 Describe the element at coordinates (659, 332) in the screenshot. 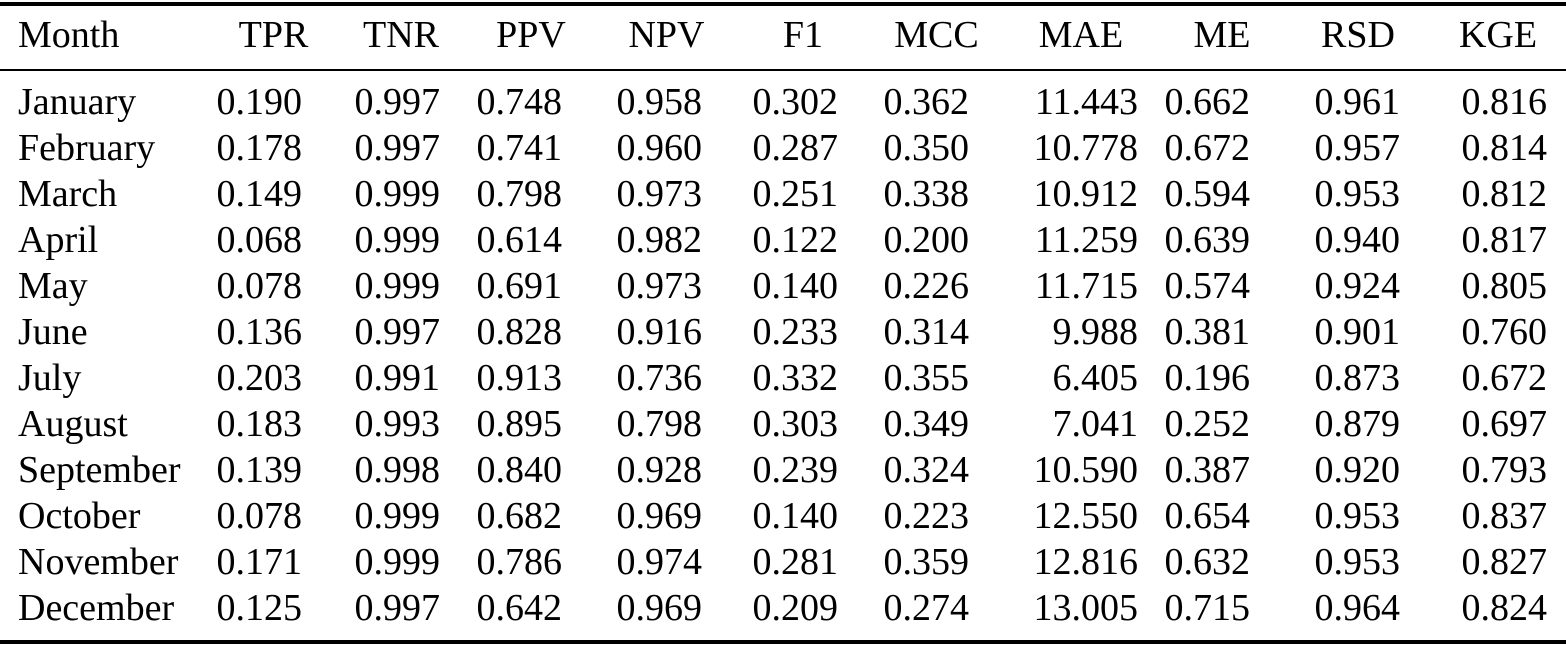

I see `value-cell: 0.916` at that location.